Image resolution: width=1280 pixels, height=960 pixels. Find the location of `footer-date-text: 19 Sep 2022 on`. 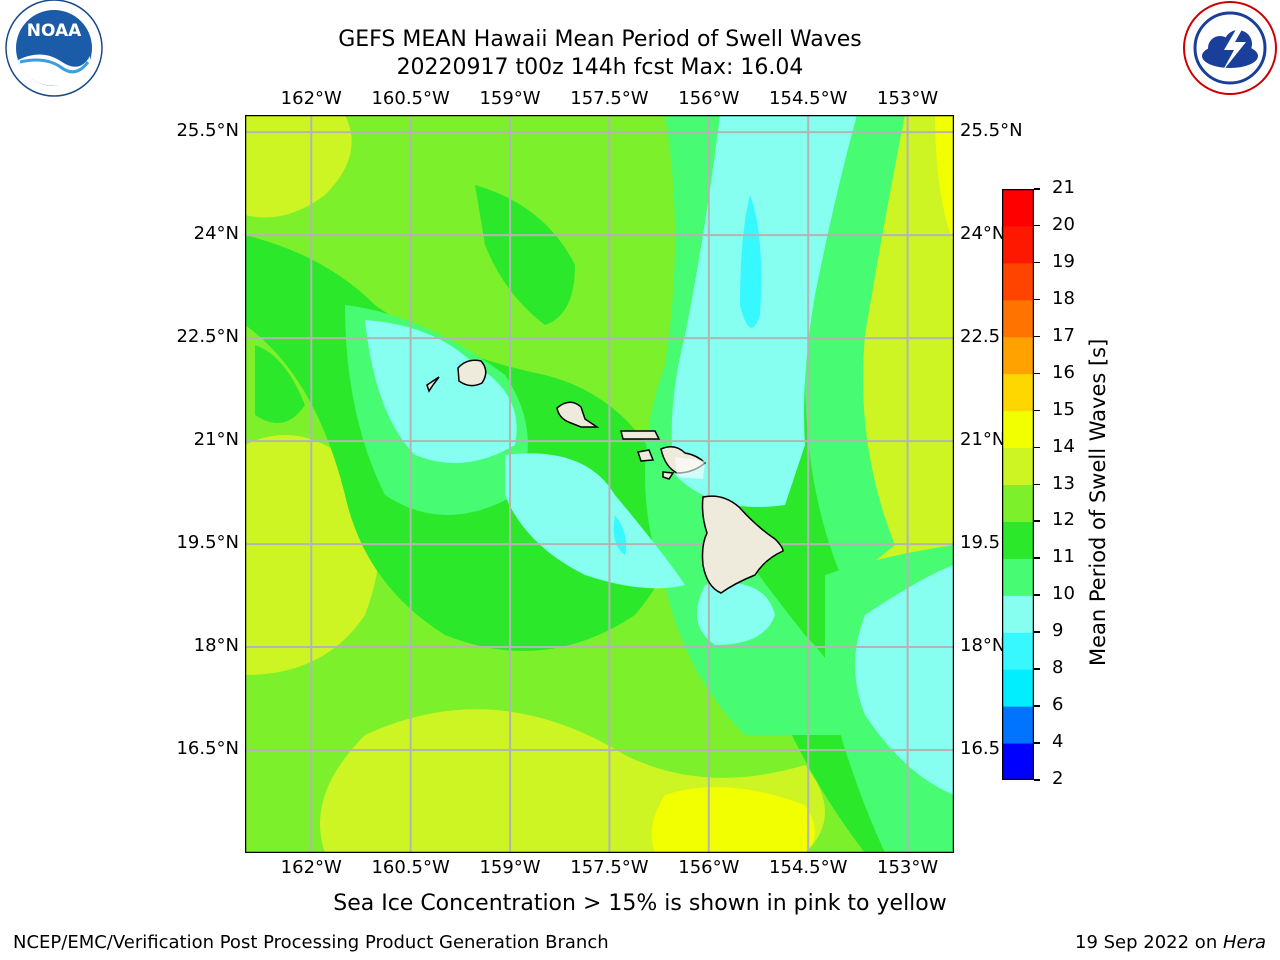

footer-date-text: 19 Sep 2022 on is located at coordinates (1149, 942).